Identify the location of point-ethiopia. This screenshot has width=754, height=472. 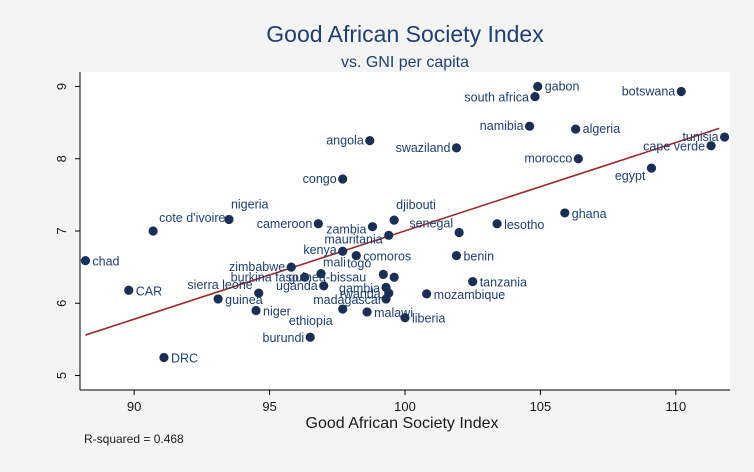
(343, 309).